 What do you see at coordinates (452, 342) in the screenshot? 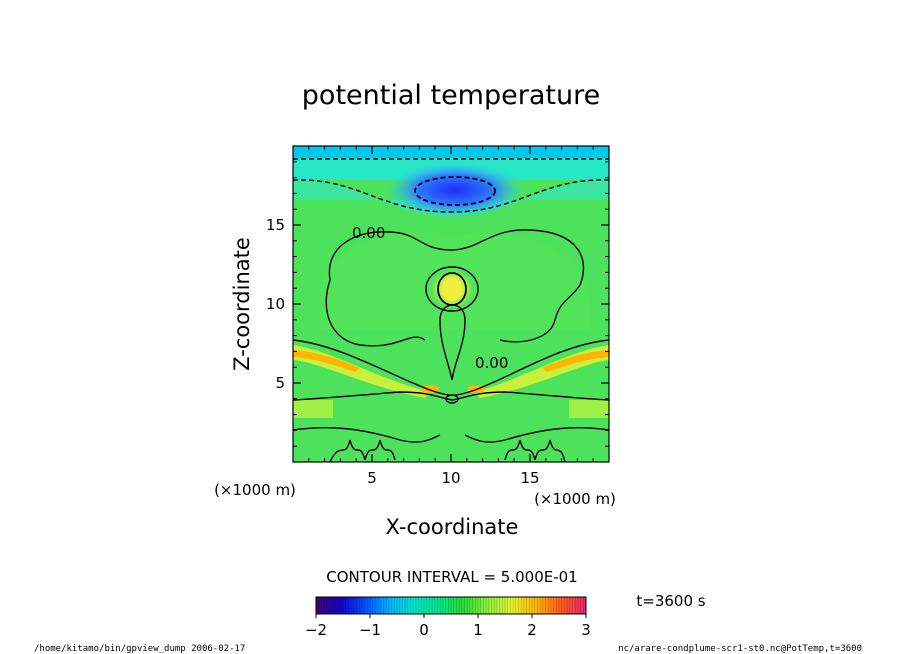
I see `contour-center-column` at bounding box center [452, 342].